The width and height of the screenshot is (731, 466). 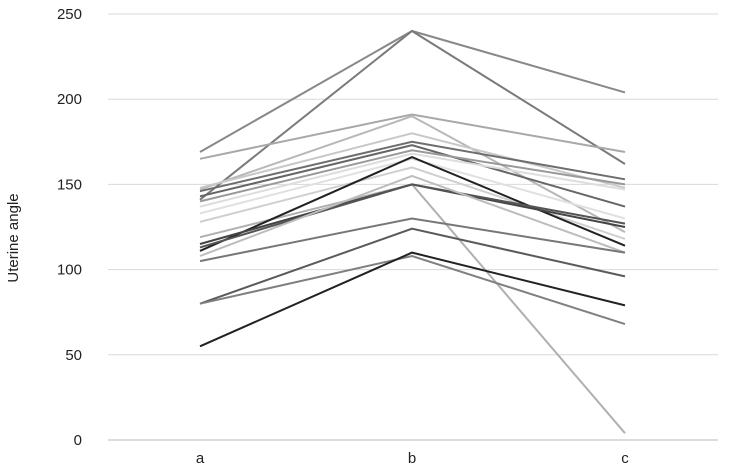 What do you see at coordinates (625, 458) in the screenshot?
I see `x-tick-label-c: c` at bounding box center [625, 458].